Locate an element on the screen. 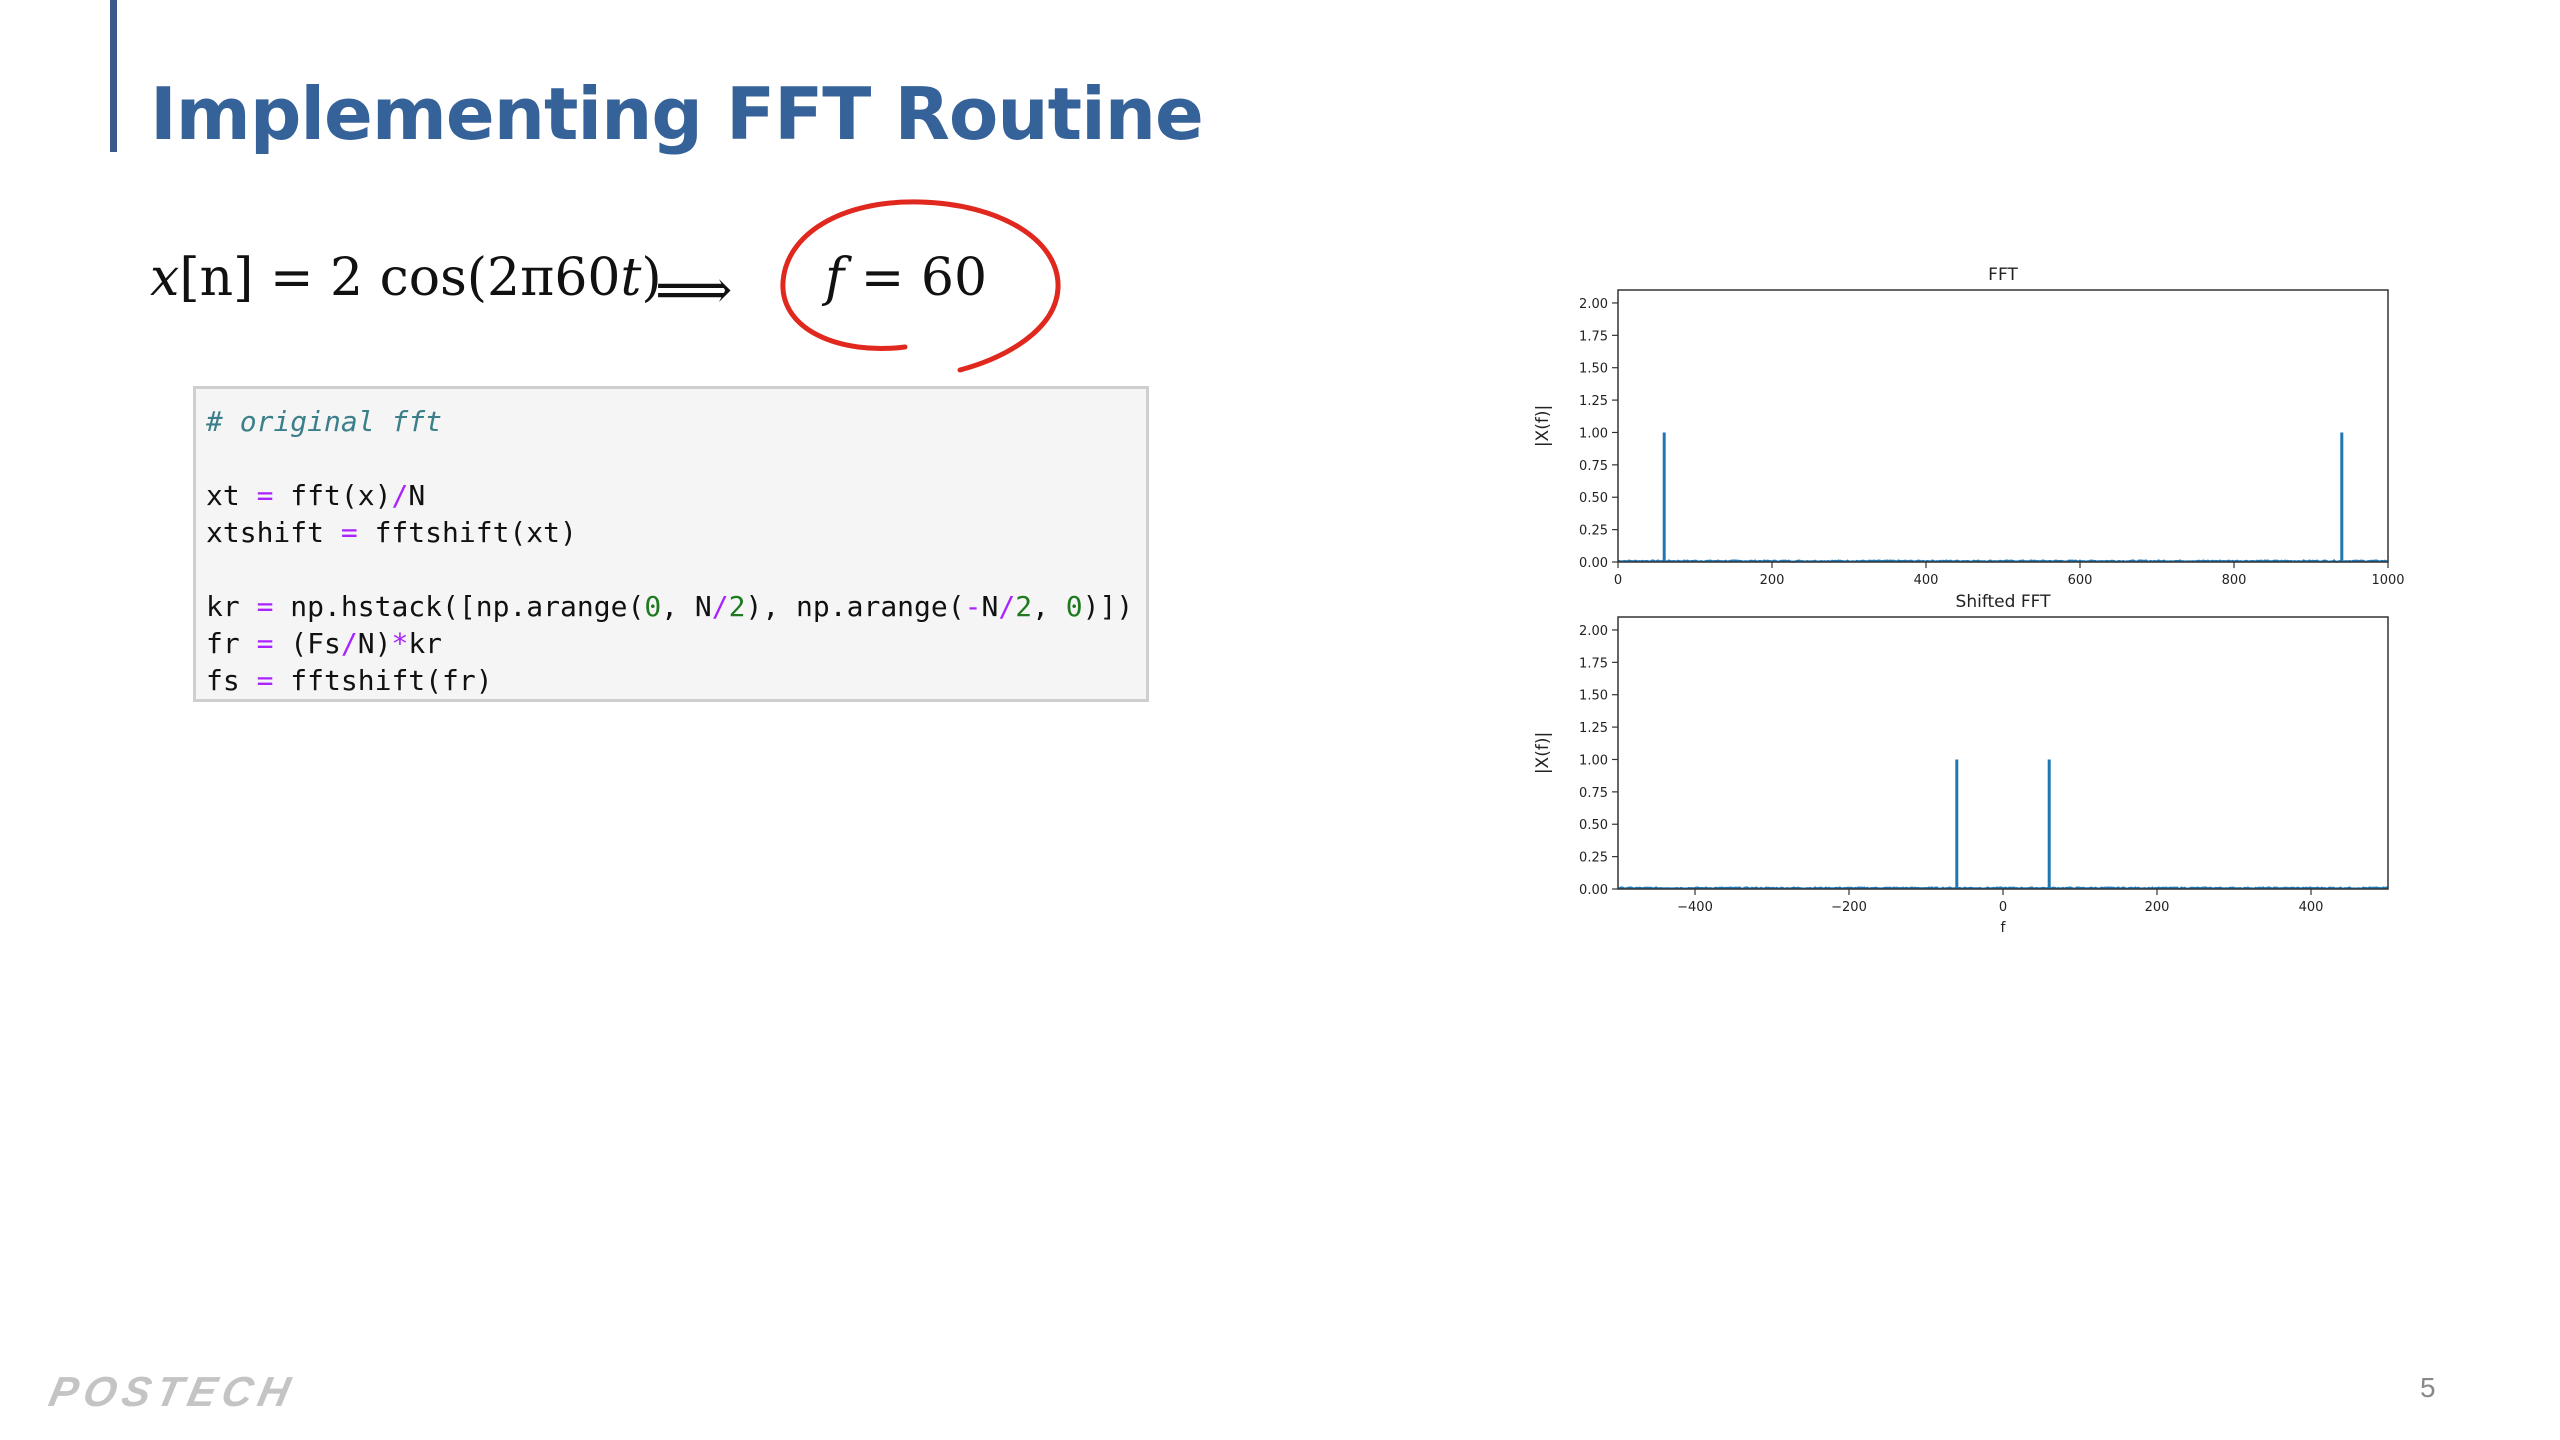 The width and height of the screenshot is (2560, 1440). equation-result: f = 60 is located at coordinates (906, 278).